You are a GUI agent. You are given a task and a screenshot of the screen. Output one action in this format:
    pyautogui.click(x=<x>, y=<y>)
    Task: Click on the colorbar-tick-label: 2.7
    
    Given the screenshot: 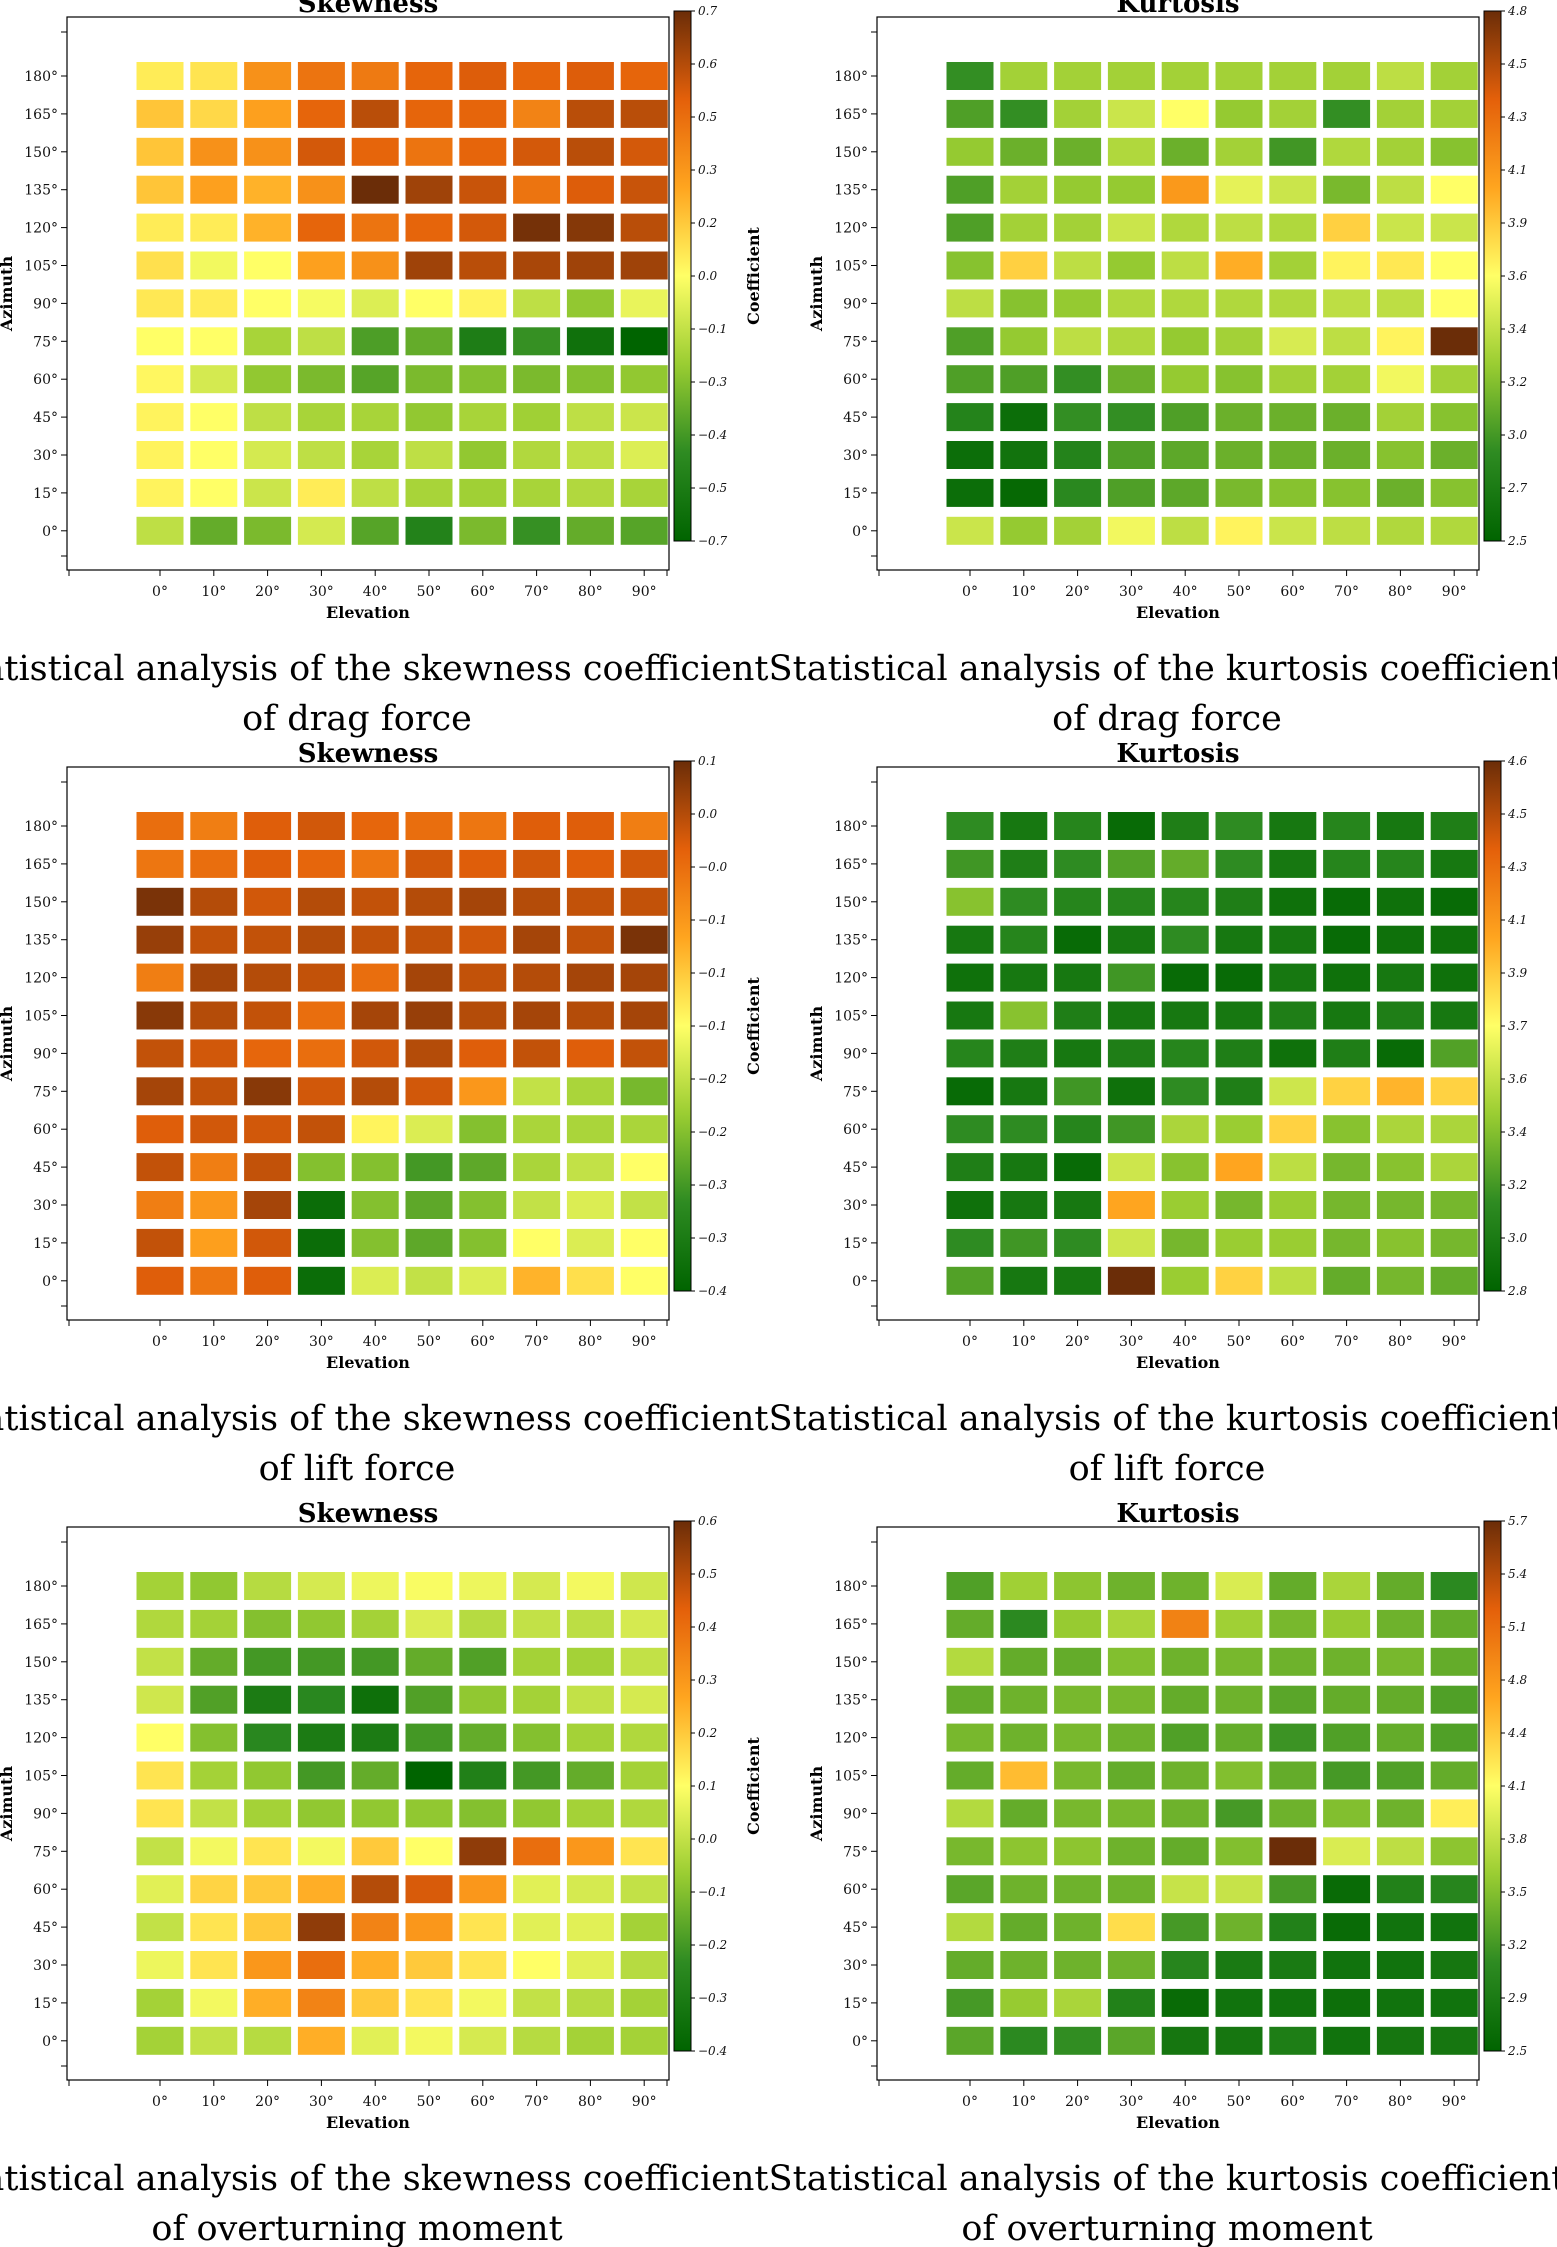 What is the action you would take?
    pyautogui.click(x=1517, y=488)
    